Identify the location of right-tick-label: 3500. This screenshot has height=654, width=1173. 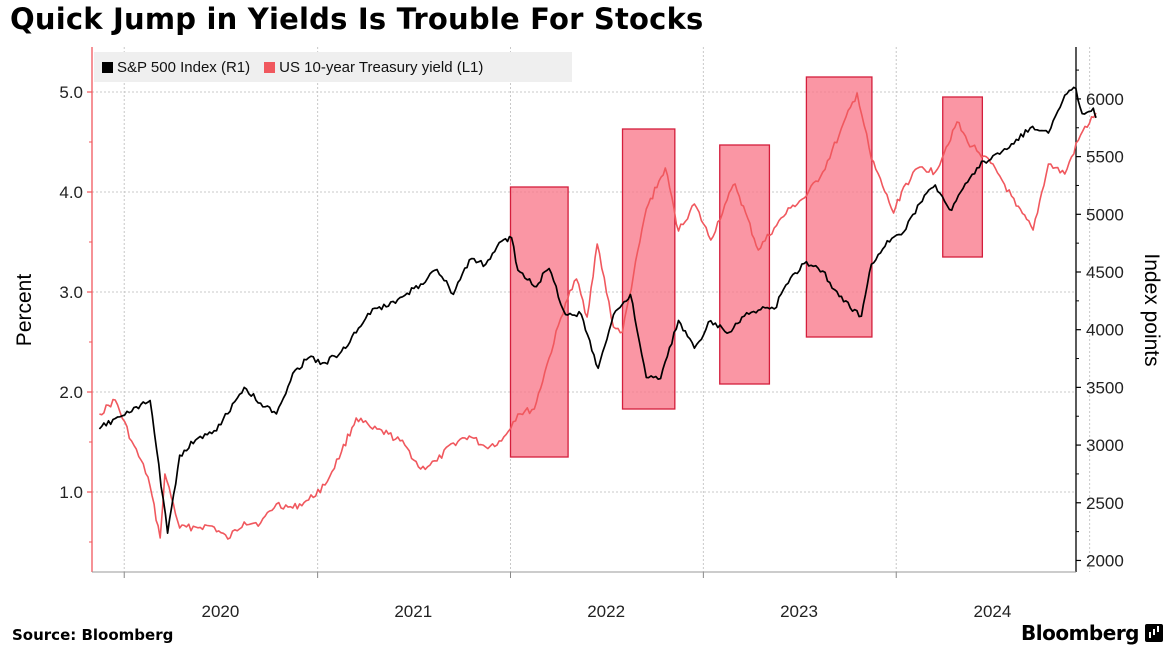
(1105, 387).